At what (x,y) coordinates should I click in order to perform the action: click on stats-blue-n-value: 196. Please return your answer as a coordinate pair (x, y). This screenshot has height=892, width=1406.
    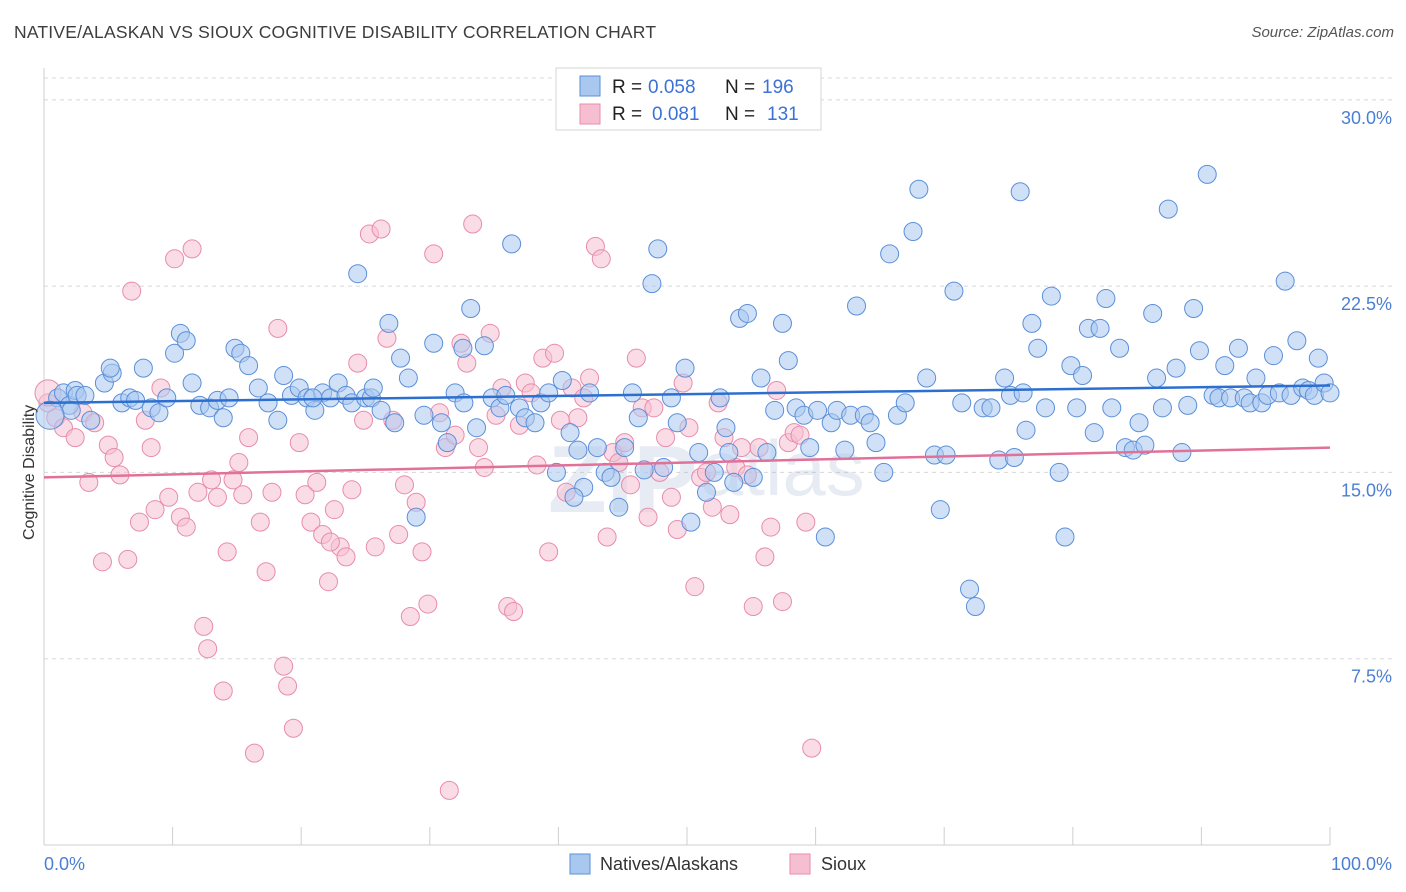
    Looking at the image, I should click on (778, 87).